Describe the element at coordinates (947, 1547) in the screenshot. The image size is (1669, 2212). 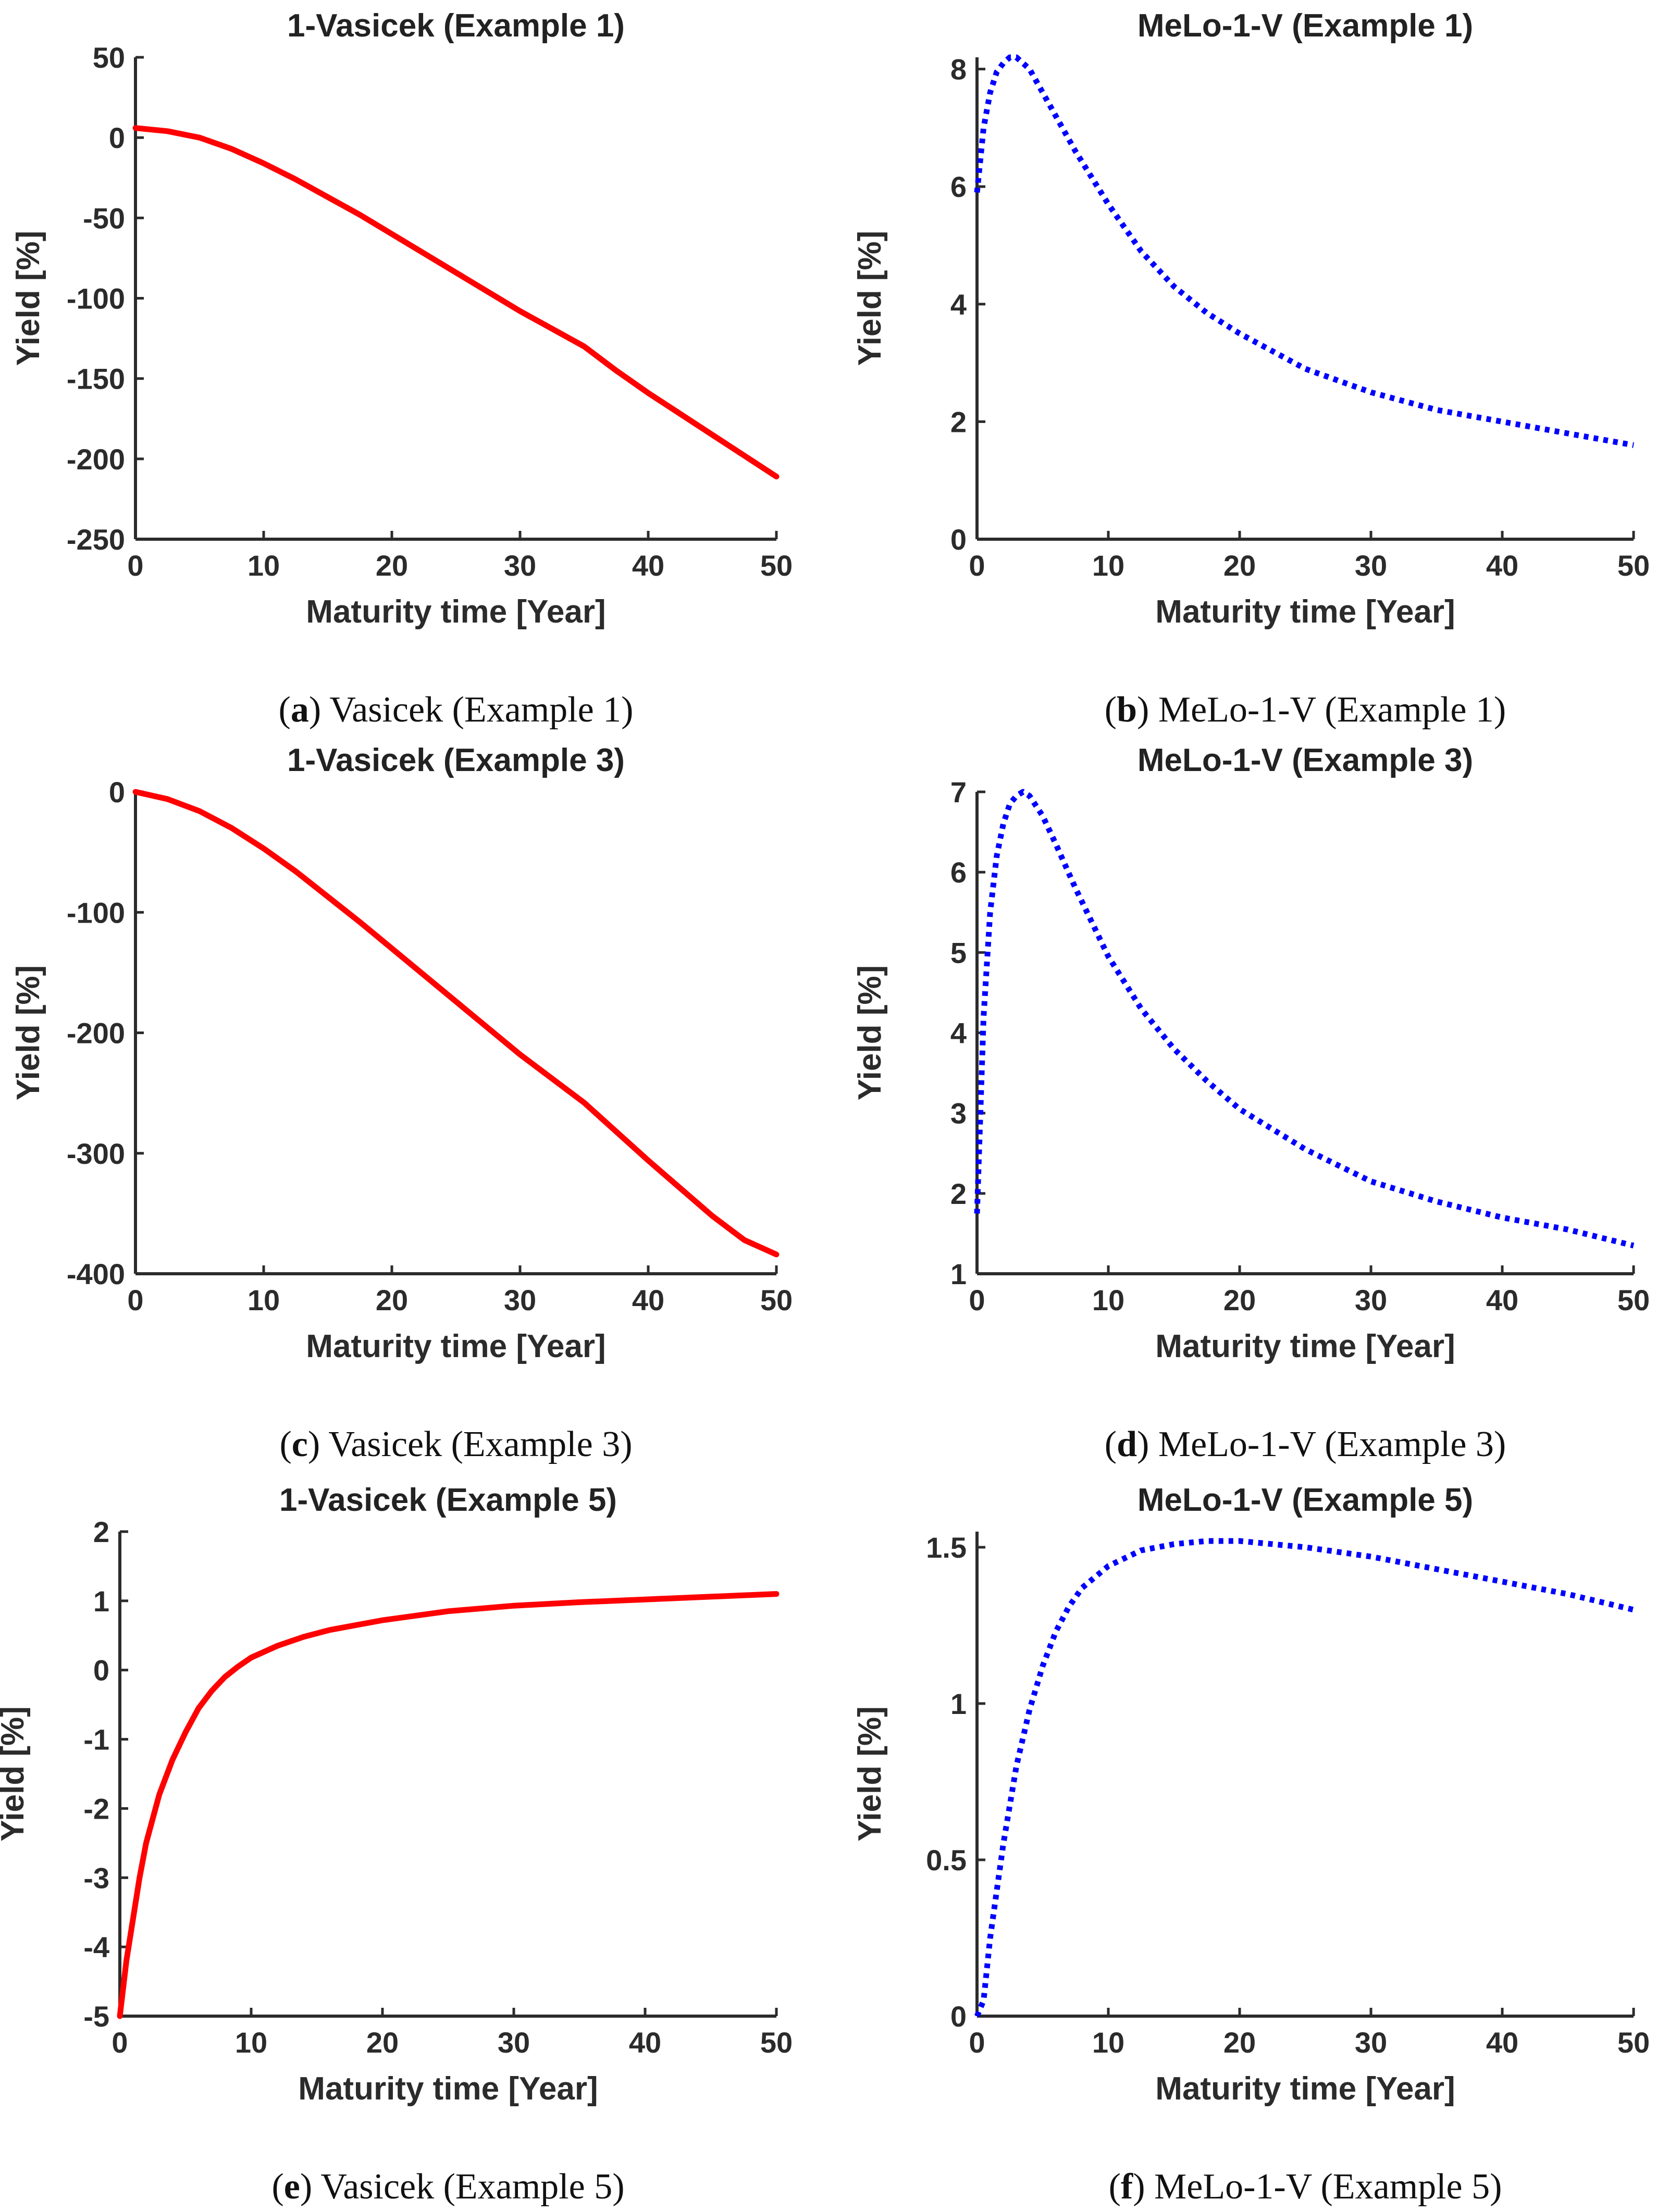
I see `y-tick-label: 1.5` at that location.